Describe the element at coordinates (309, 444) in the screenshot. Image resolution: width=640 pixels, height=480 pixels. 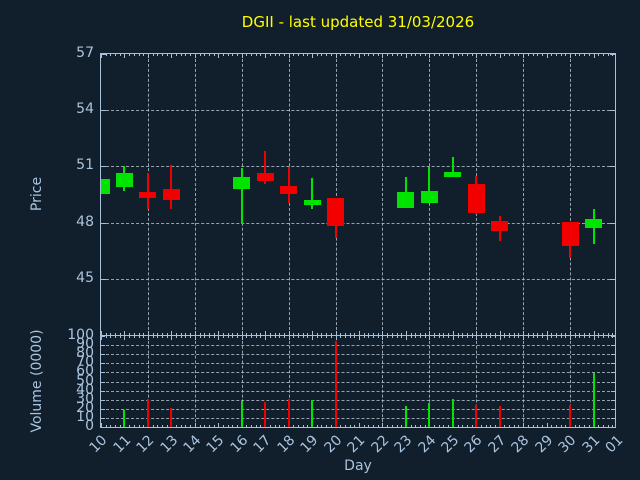
I see `day-tick-label: 19` at that location.